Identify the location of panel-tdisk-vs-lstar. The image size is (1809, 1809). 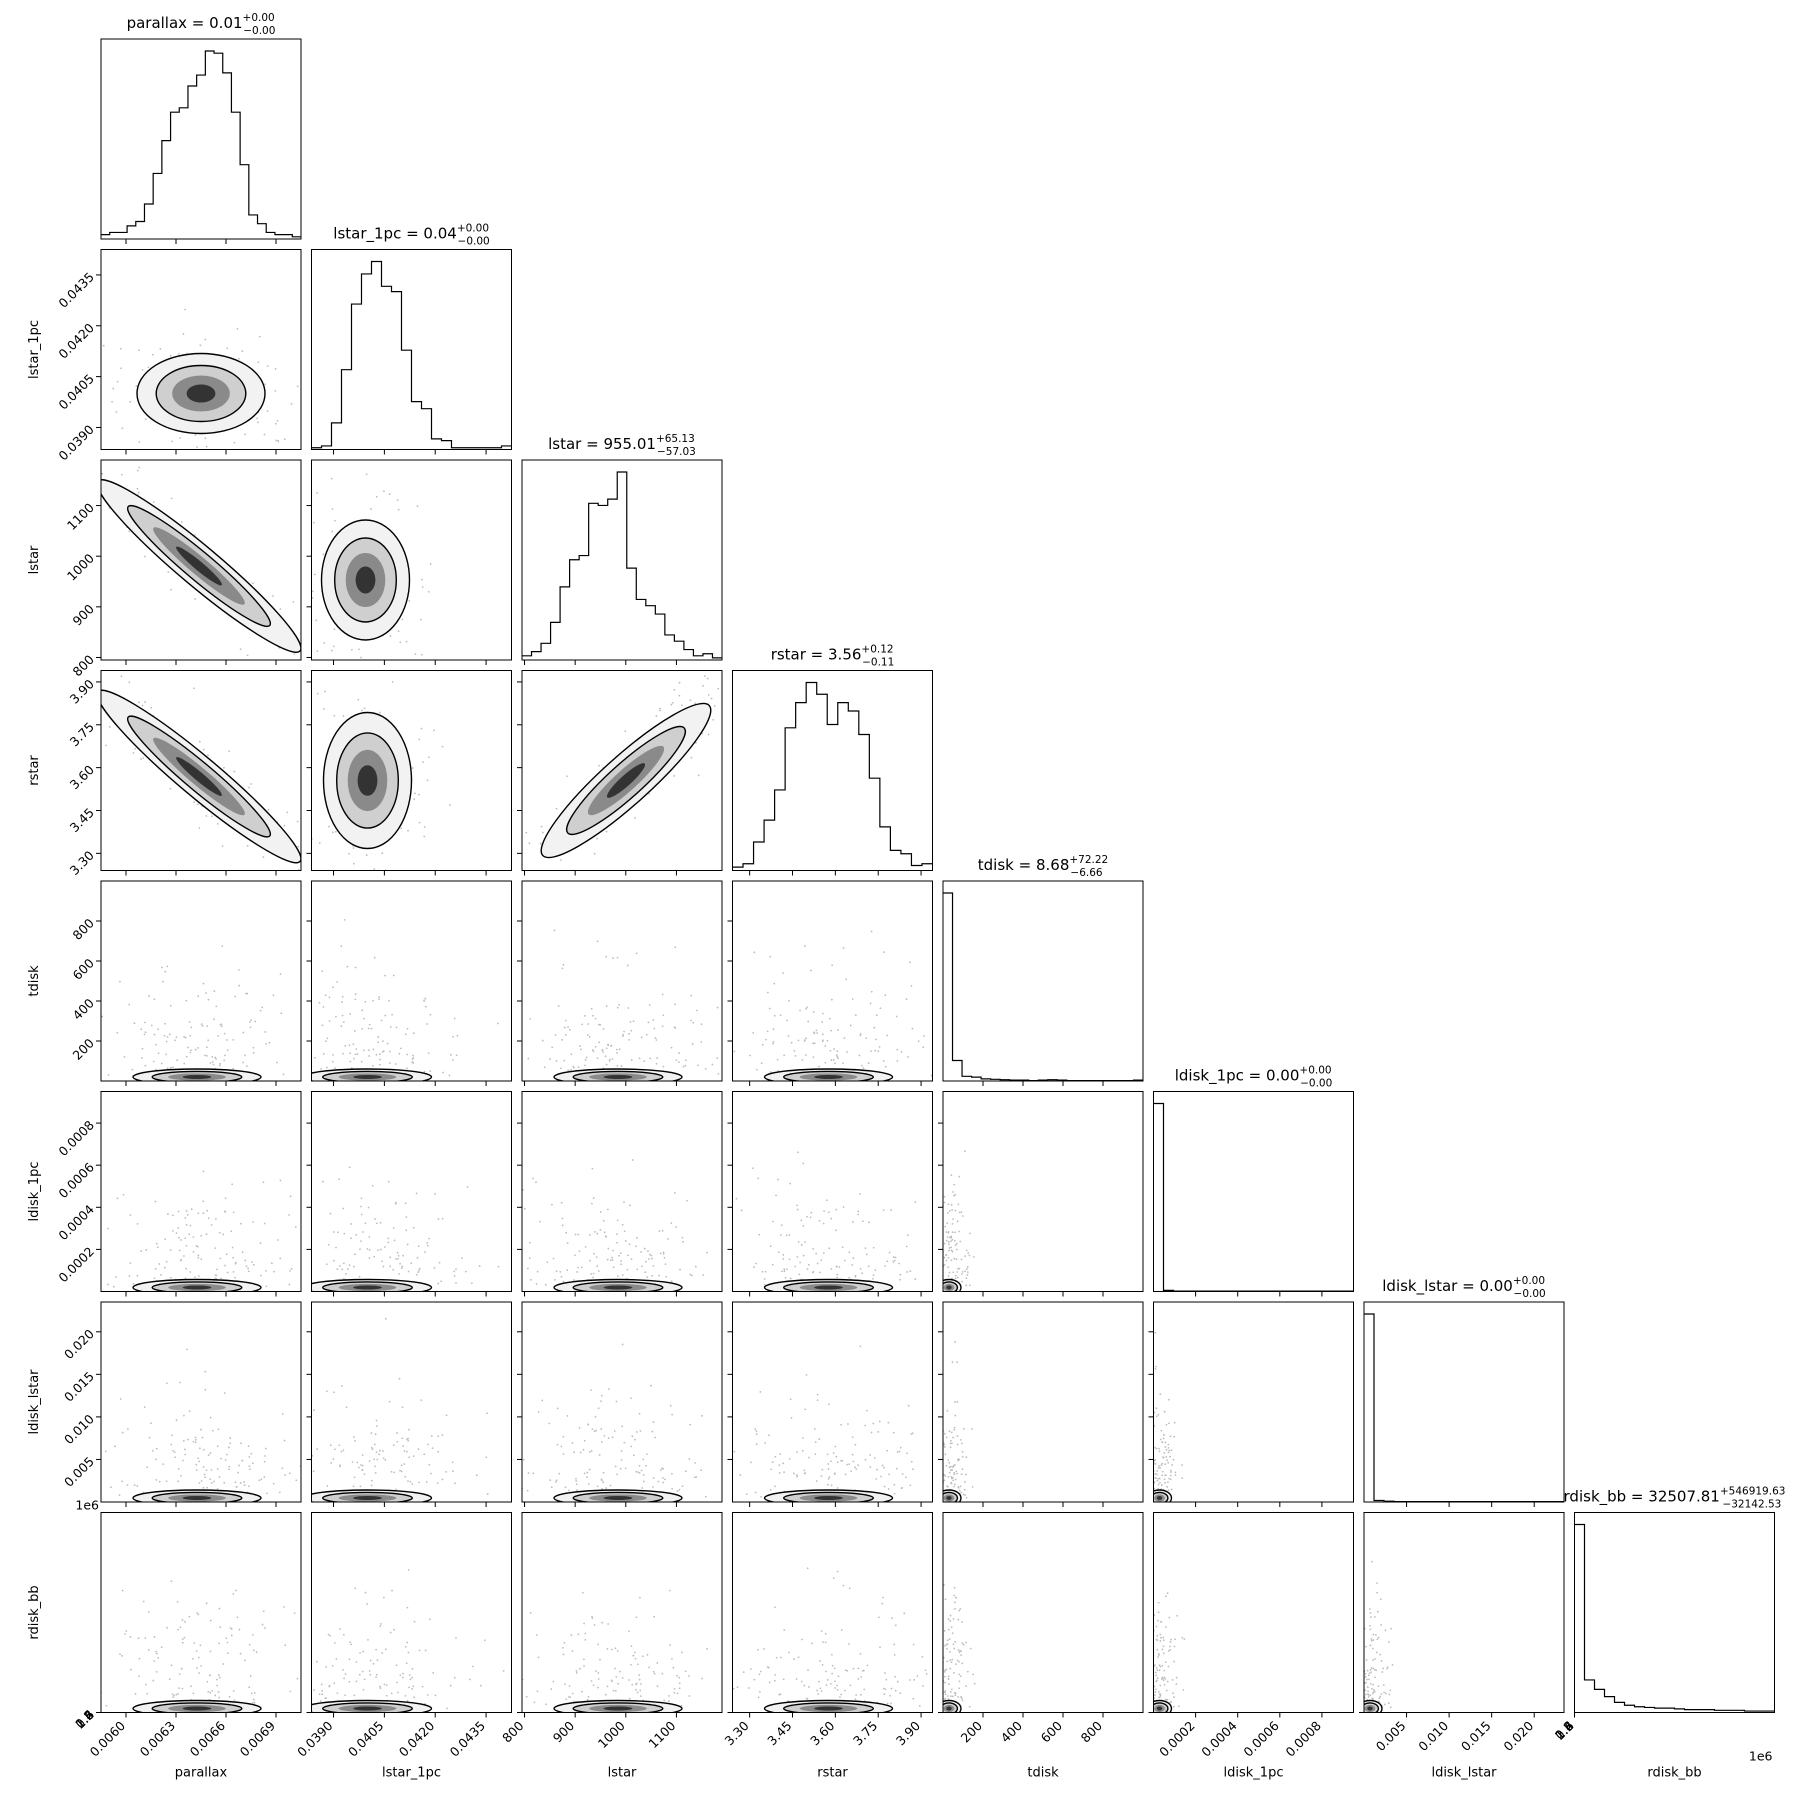
(620, 983).